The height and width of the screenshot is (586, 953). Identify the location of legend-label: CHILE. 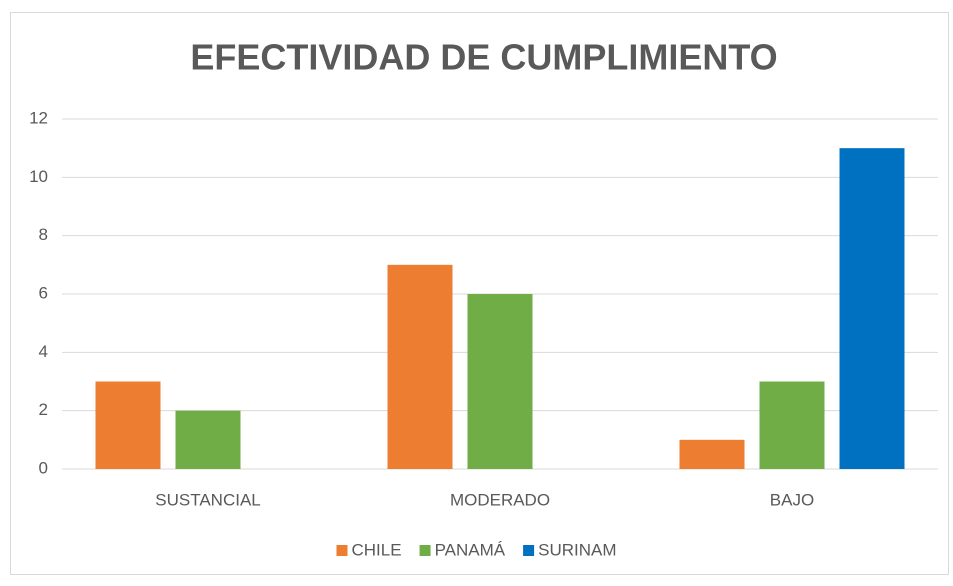
(376, 549).